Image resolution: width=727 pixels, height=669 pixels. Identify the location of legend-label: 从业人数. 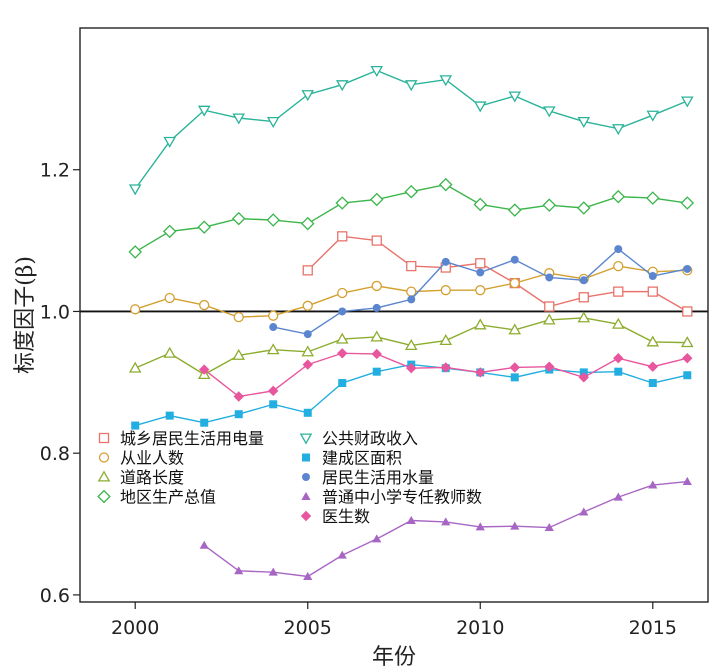
(152, 458).